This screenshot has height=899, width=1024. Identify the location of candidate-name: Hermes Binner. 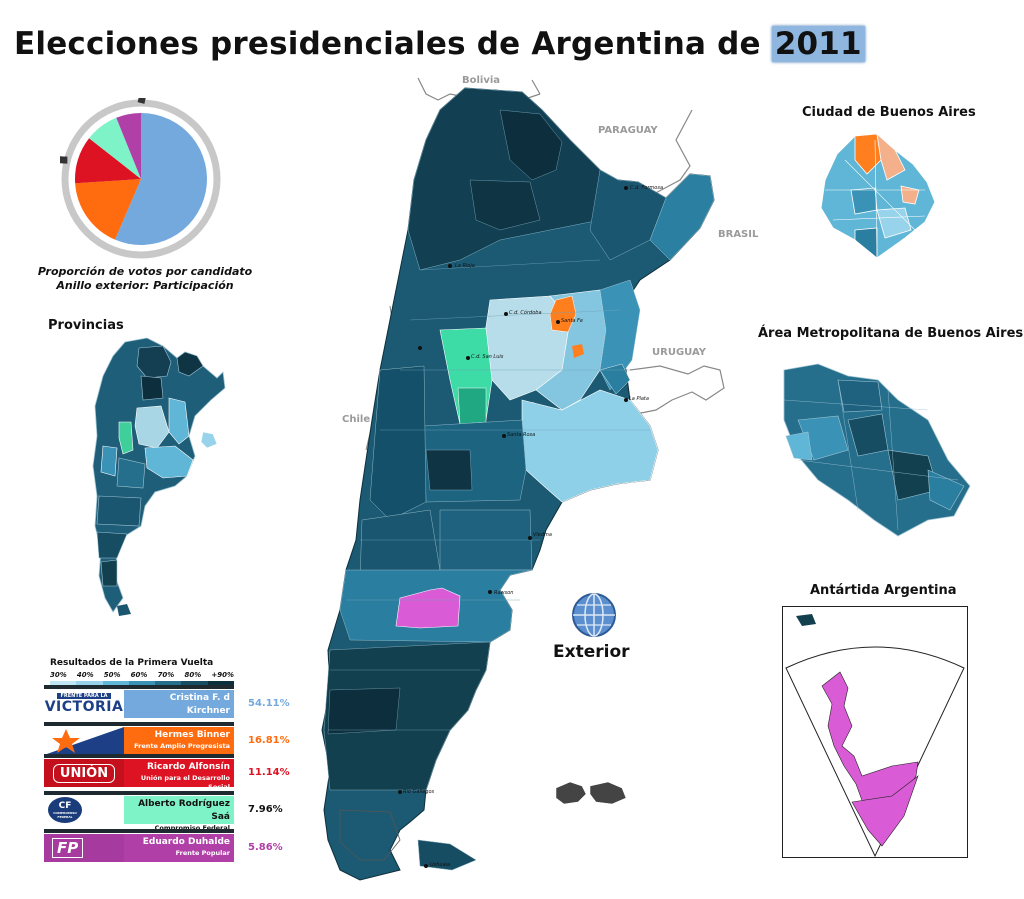
(192, 735).